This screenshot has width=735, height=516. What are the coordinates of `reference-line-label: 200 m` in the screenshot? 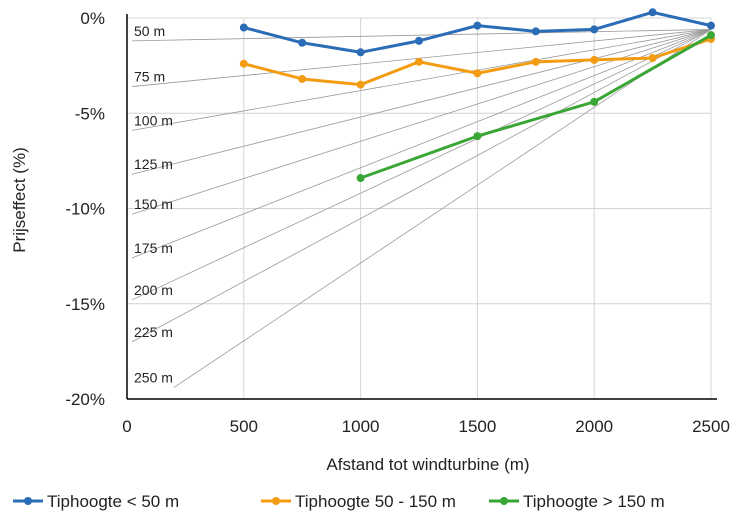 It's located at (153, 290).